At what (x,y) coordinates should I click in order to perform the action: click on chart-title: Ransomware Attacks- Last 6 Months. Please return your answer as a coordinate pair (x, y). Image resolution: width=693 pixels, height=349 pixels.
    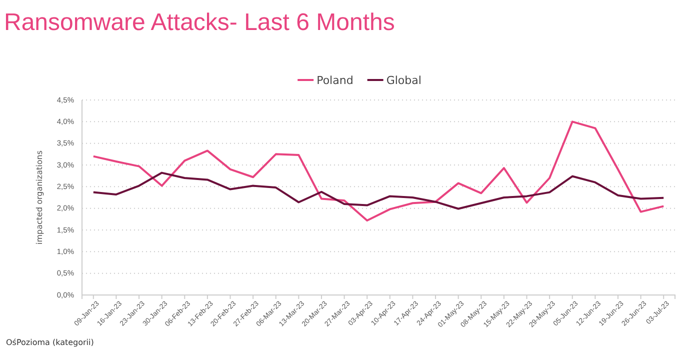
    Looking at the image, I should click on (199, 22).